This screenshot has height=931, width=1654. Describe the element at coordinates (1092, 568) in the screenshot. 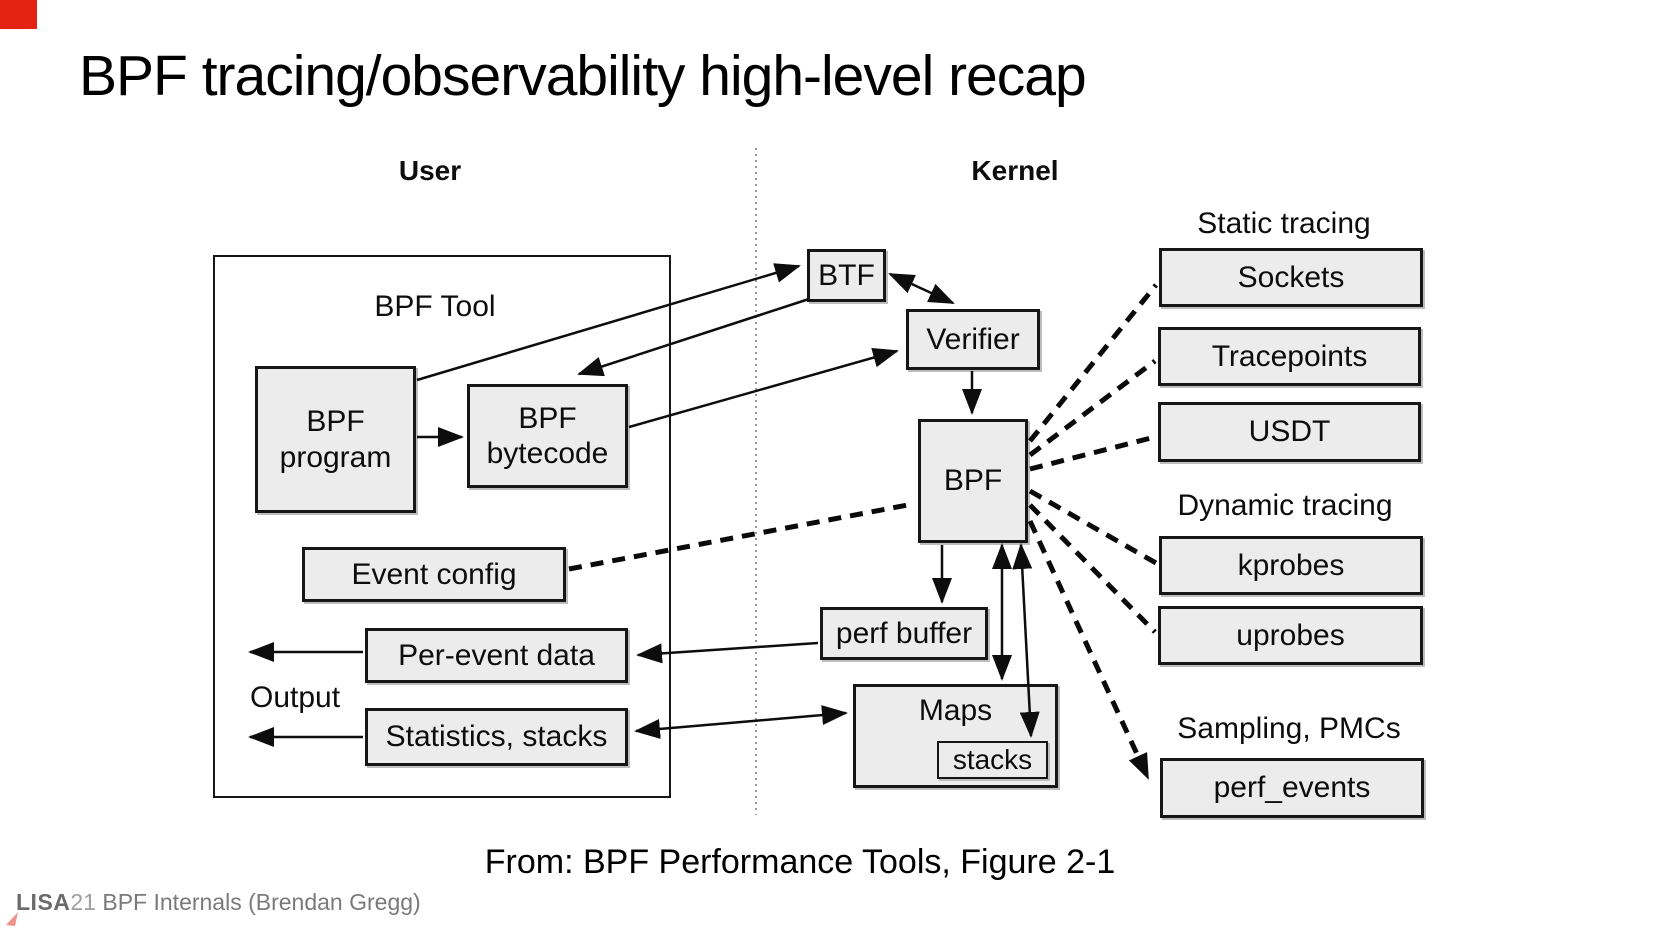

I see `dashed-bpf-to-uprobes` at that location.